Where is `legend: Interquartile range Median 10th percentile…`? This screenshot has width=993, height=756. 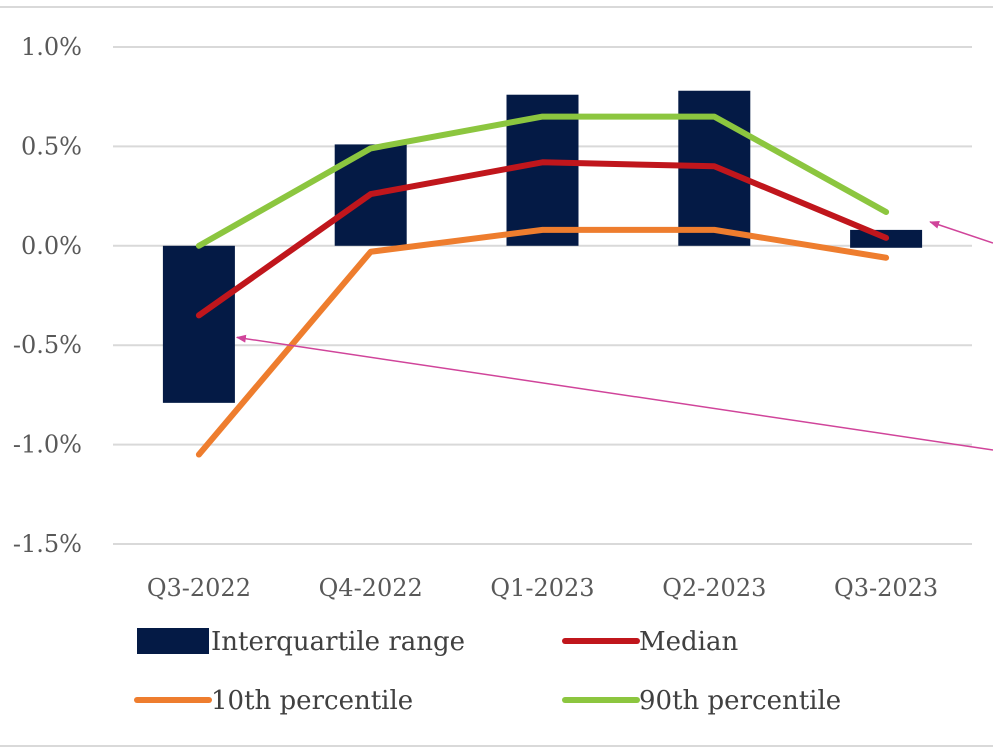
legend: Interquartile range Median 10th percentile… is located at coordinates (487, 671).